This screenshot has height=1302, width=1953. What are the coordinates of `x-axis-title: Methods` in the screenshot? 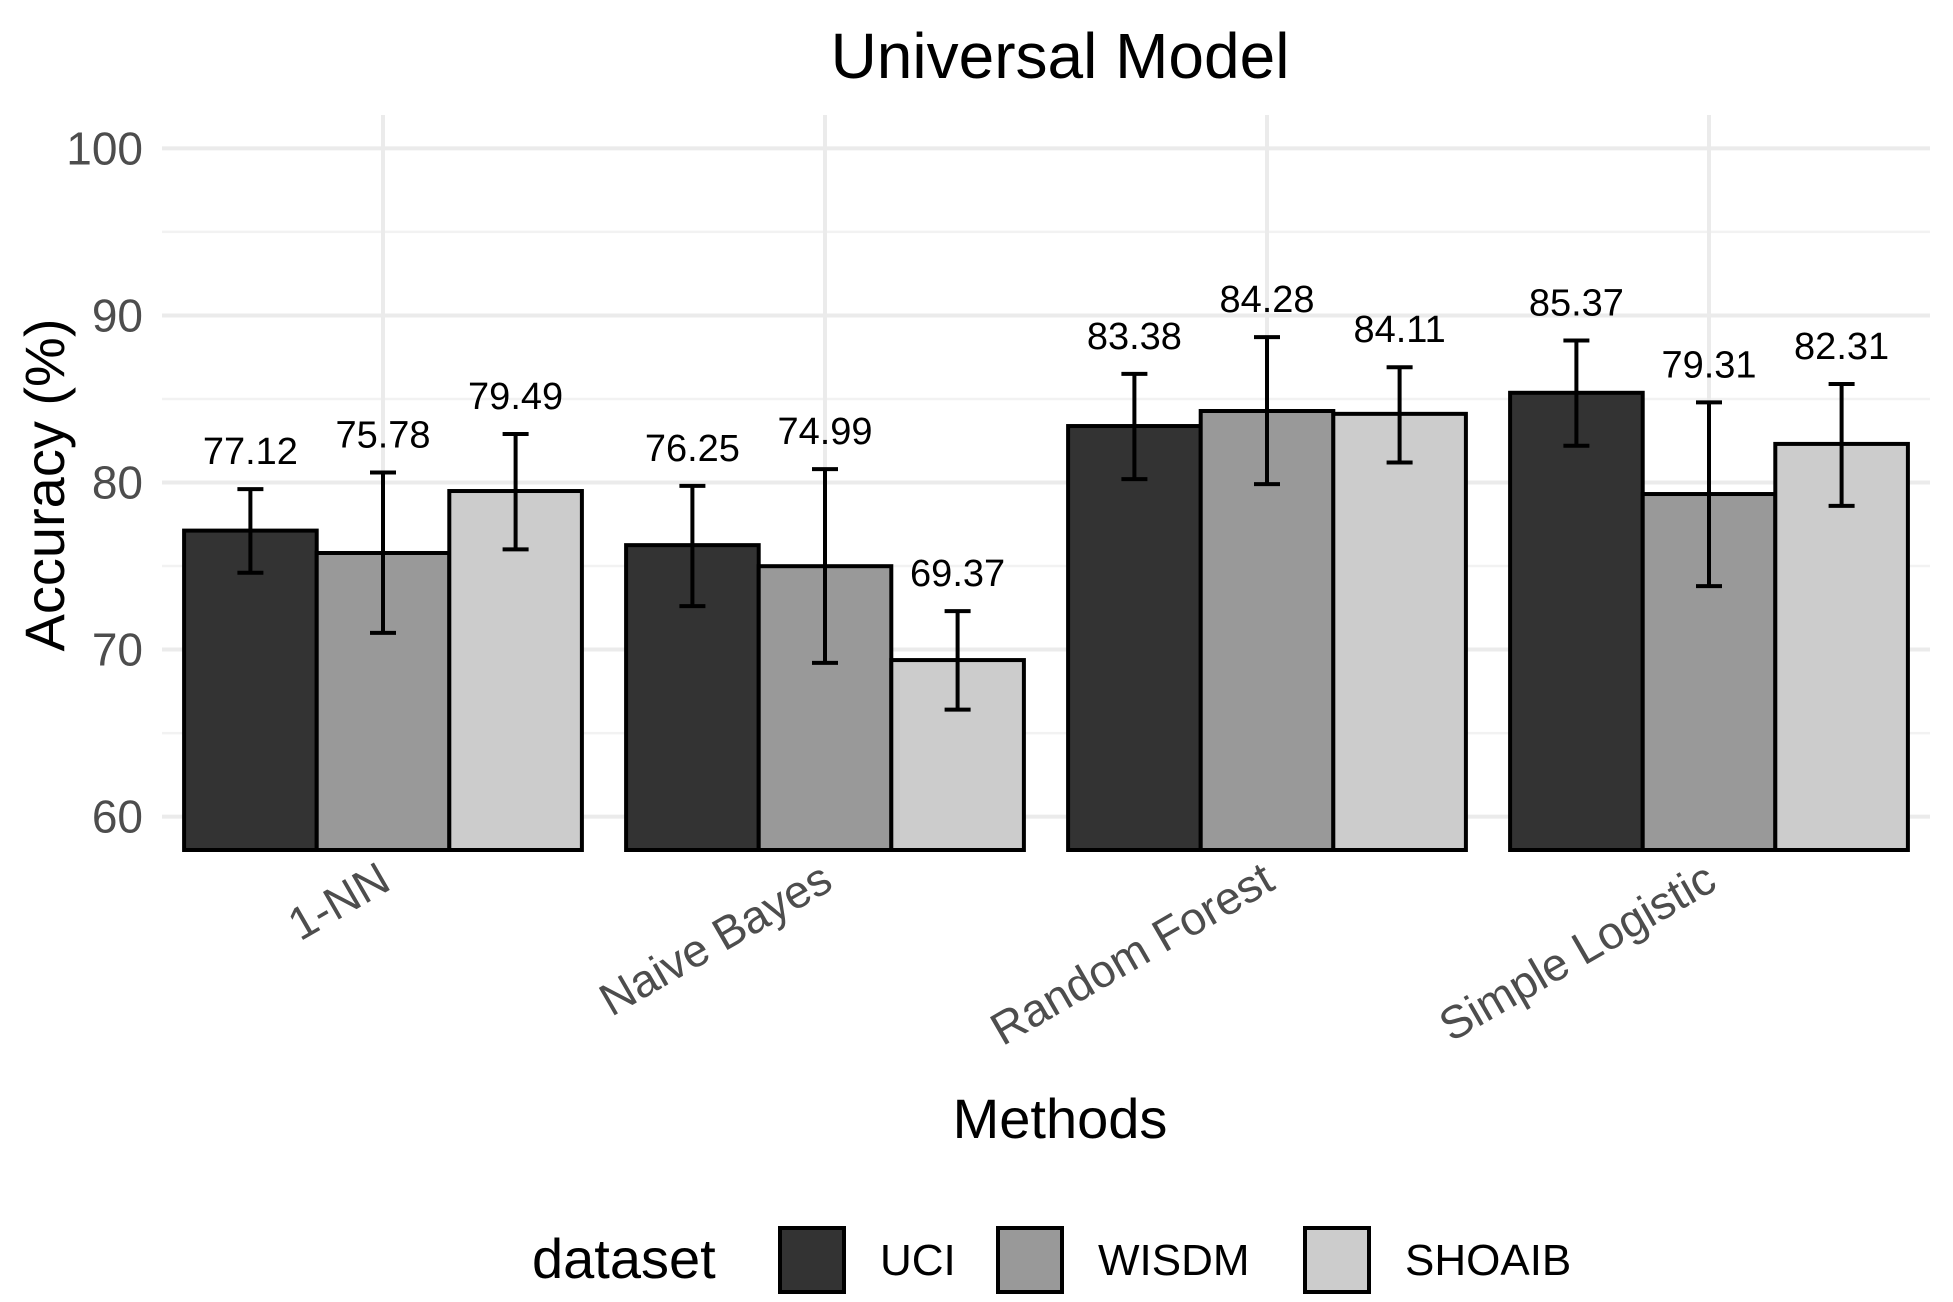 It's located at (1060, 1118).